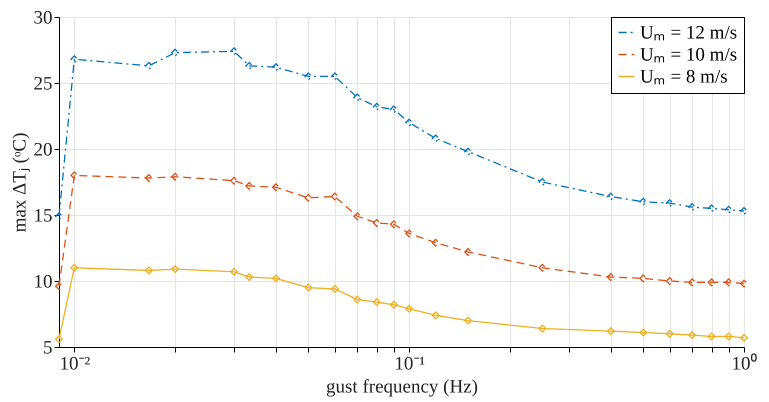  I want to click on y-tick-label: 10, so click(43, 282).